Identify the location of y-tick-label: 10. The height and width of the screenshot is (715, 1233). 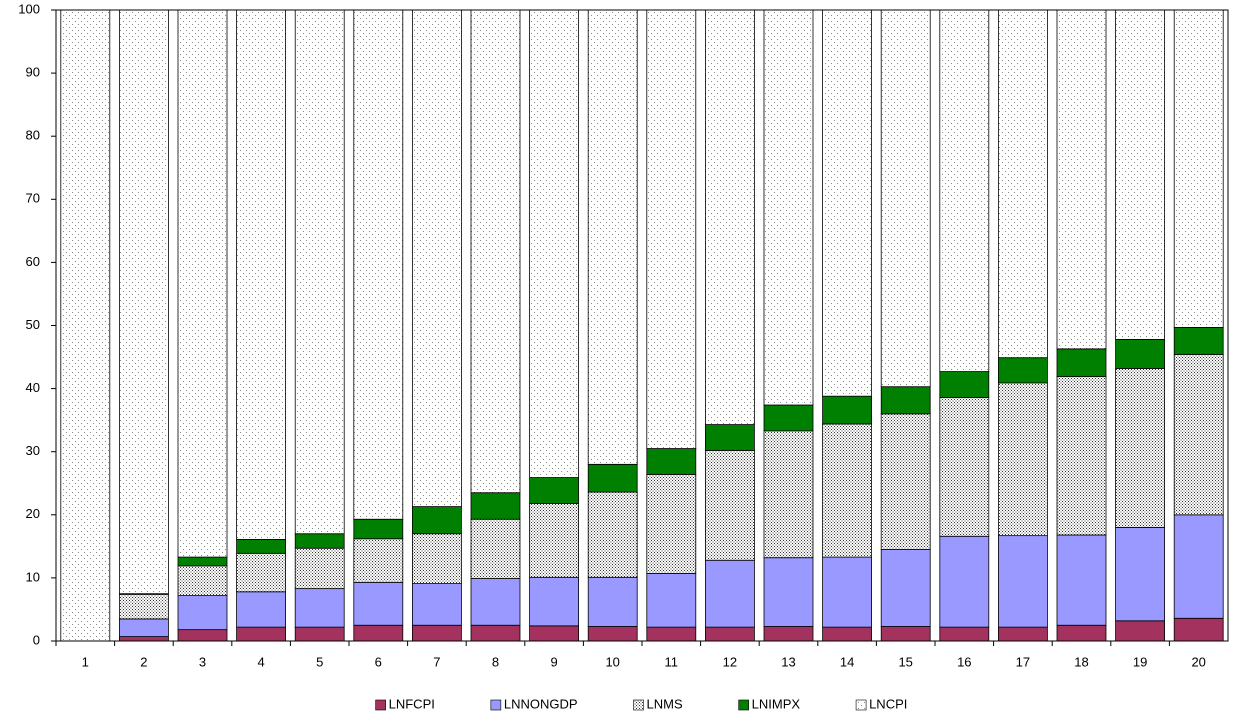
(33, 576).